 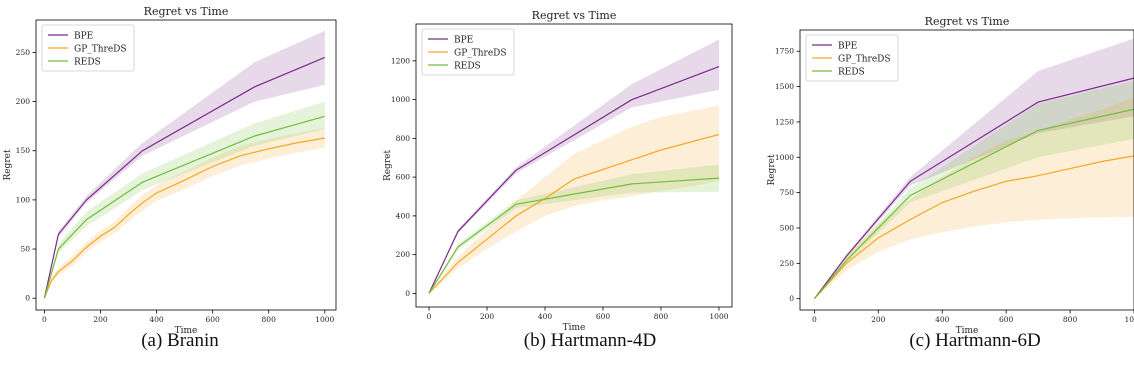 What do you see at coordinates (403, 215) in the screenshot?
I see `y-tick-label: 400` at bounding box center [403, 215].